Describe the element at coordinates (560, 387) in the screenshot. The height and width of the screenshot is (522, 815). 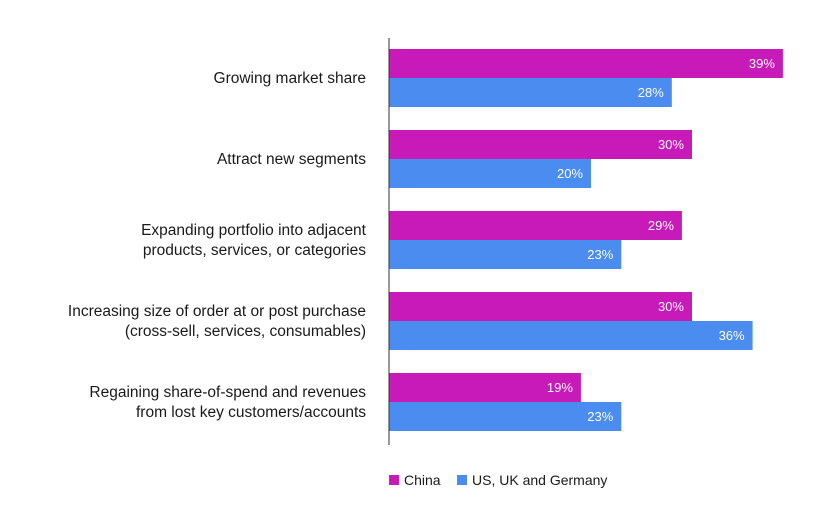
I see `value-label: 19%` at that location.